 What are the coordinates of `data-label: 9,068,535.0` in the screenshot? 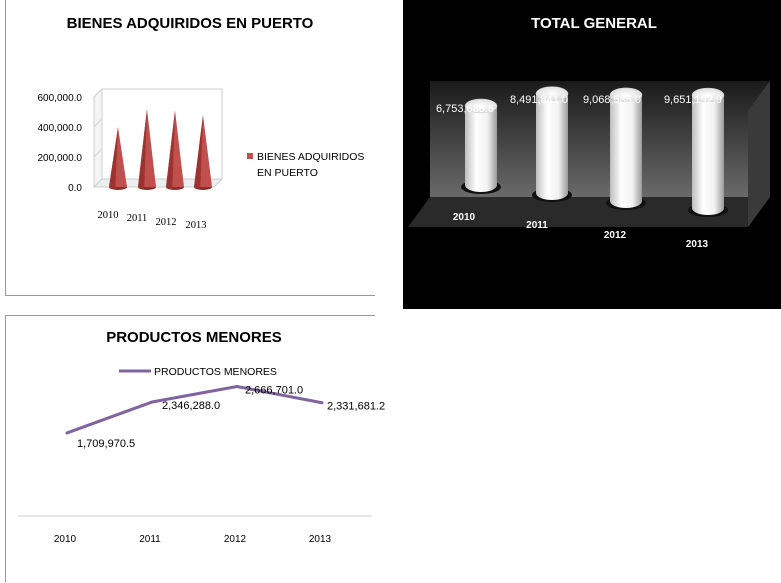 It's located at (612, 100).